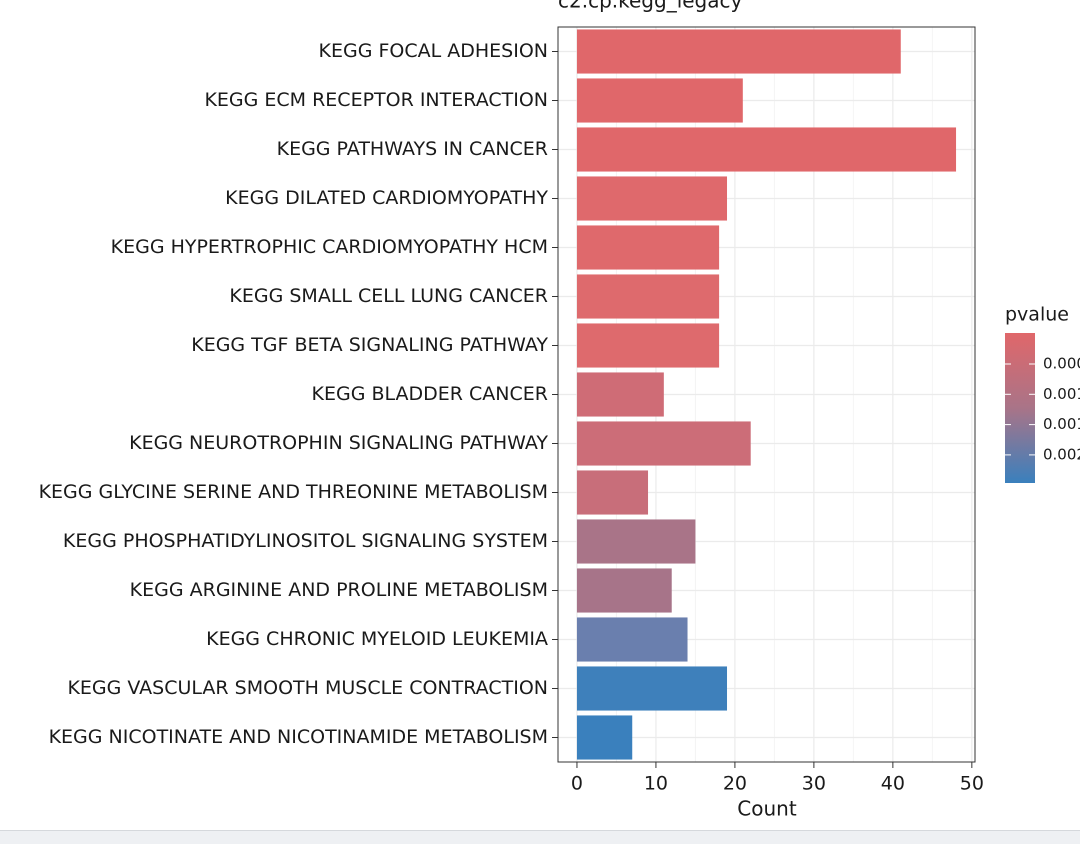 The width and height of the screenshot is (1080, 844). Describe the element at coordinates (767, 809) in the screenshot. I see `x-axis-title: Count` at that location.